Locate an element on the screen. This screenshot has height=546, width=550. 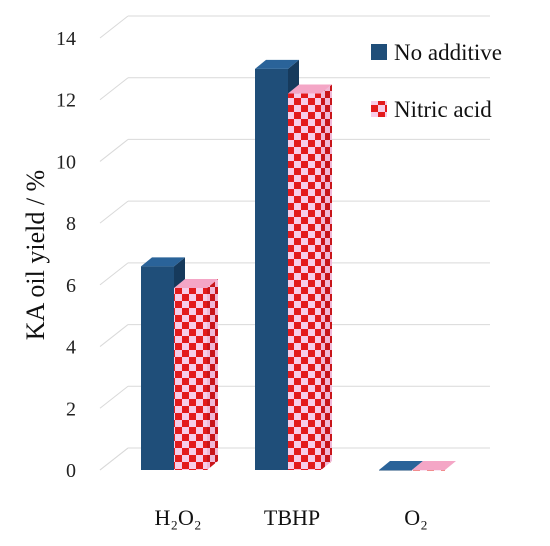
category-label: O₂ is located at coordinates (416, 517).